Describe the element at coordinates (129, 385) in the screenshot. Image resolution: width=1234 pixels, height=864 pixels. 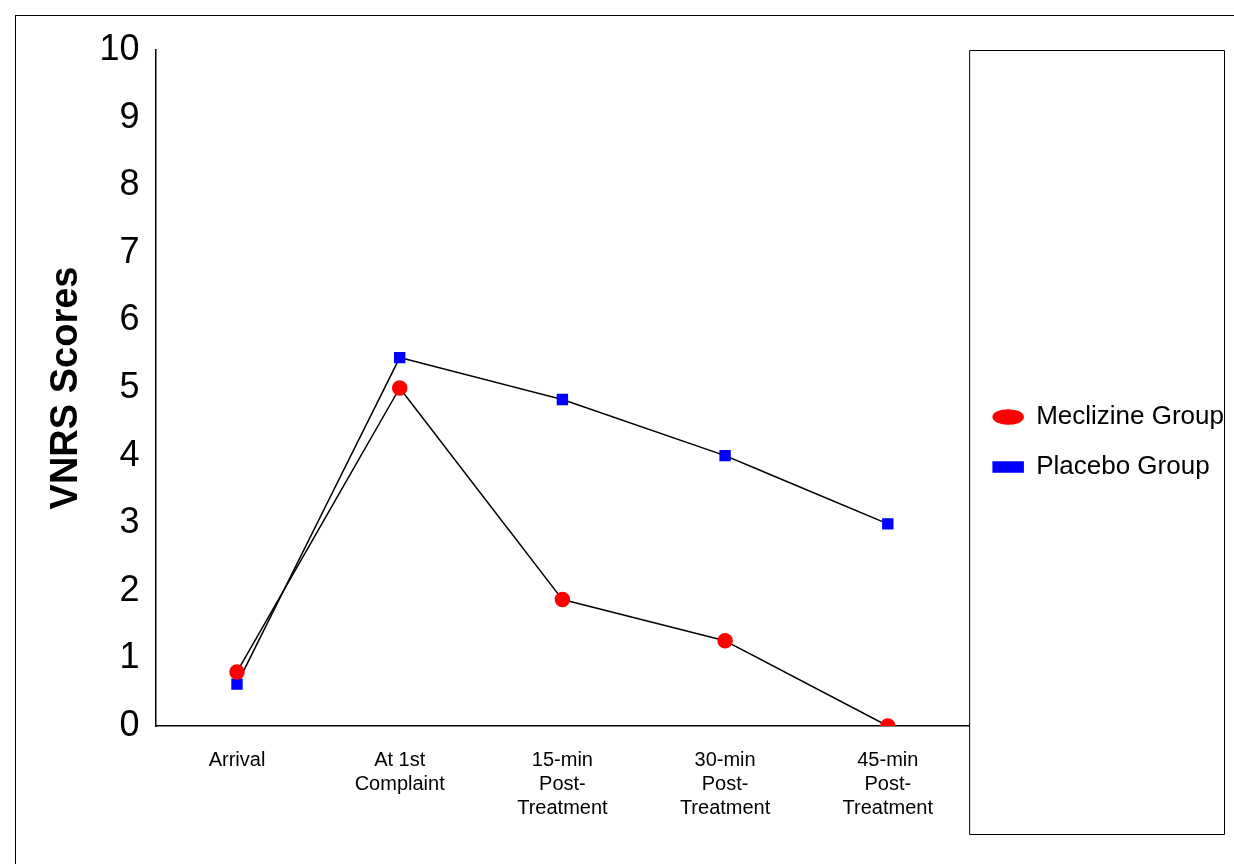
I see `y-tick-label: 5` at that location.